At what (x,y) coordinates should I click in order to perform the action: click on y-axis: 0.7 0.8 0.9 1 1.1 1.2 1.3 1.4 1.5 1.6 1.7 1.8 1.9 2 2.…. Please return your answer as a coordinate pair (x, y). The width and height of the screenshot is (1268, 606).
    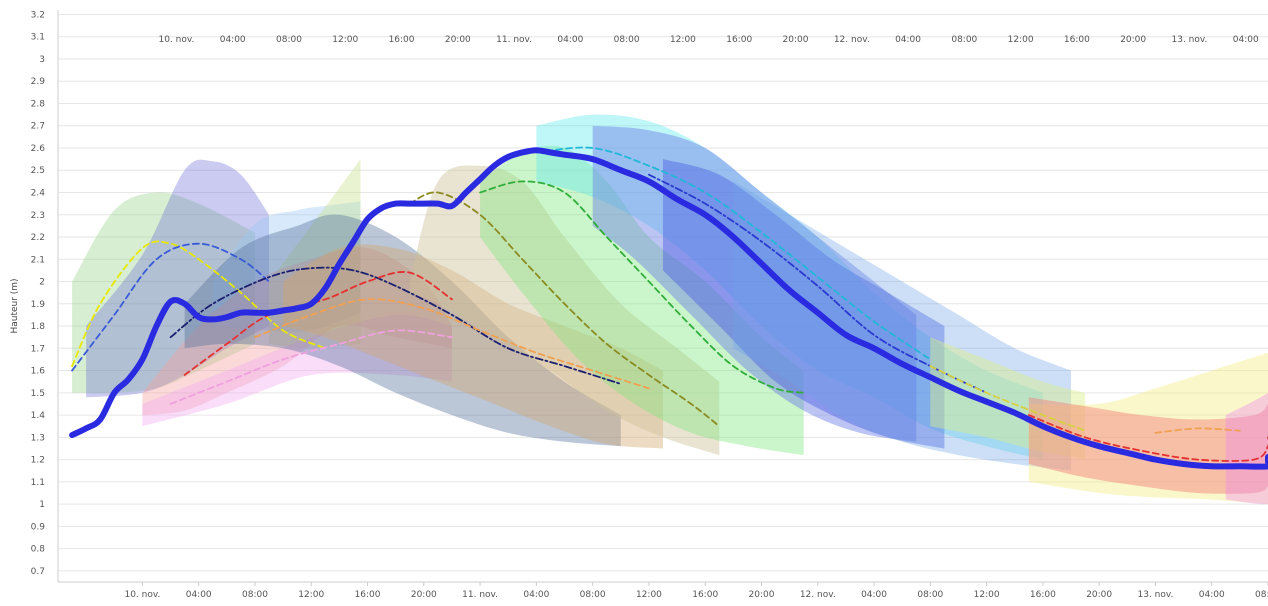
    Looking at the image, I should click on (38, 293).